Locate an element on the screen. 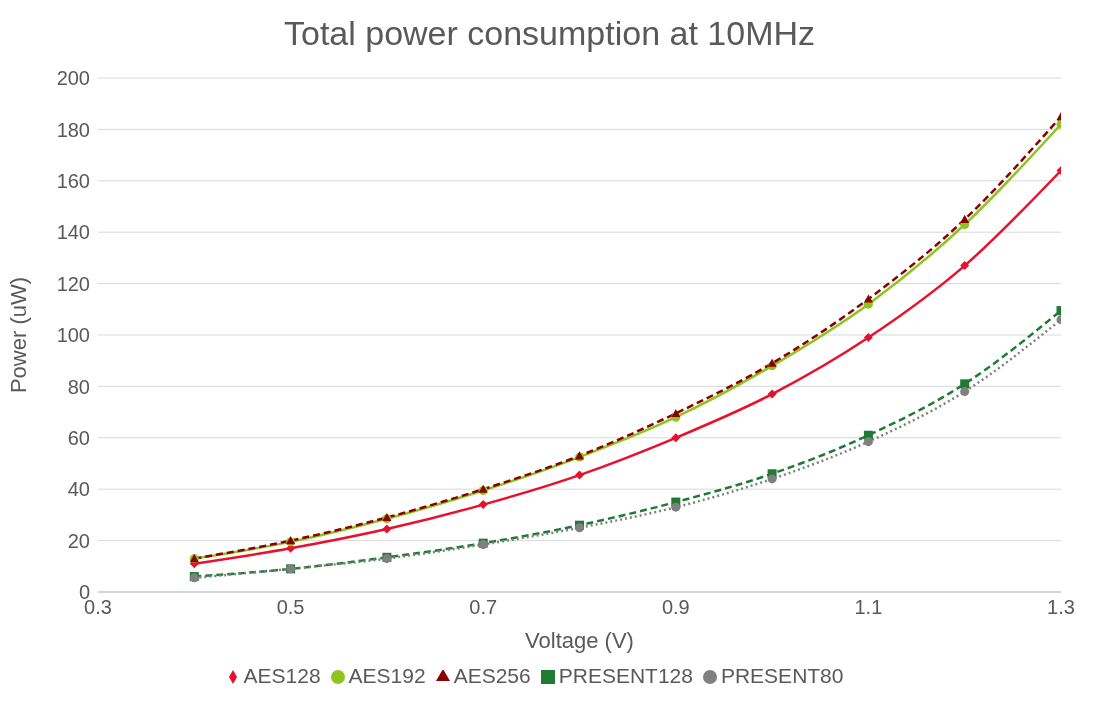 The height and width of the screenshot is (704, 1099). y-tick-label: 200 is located at coordinates (73, 78).